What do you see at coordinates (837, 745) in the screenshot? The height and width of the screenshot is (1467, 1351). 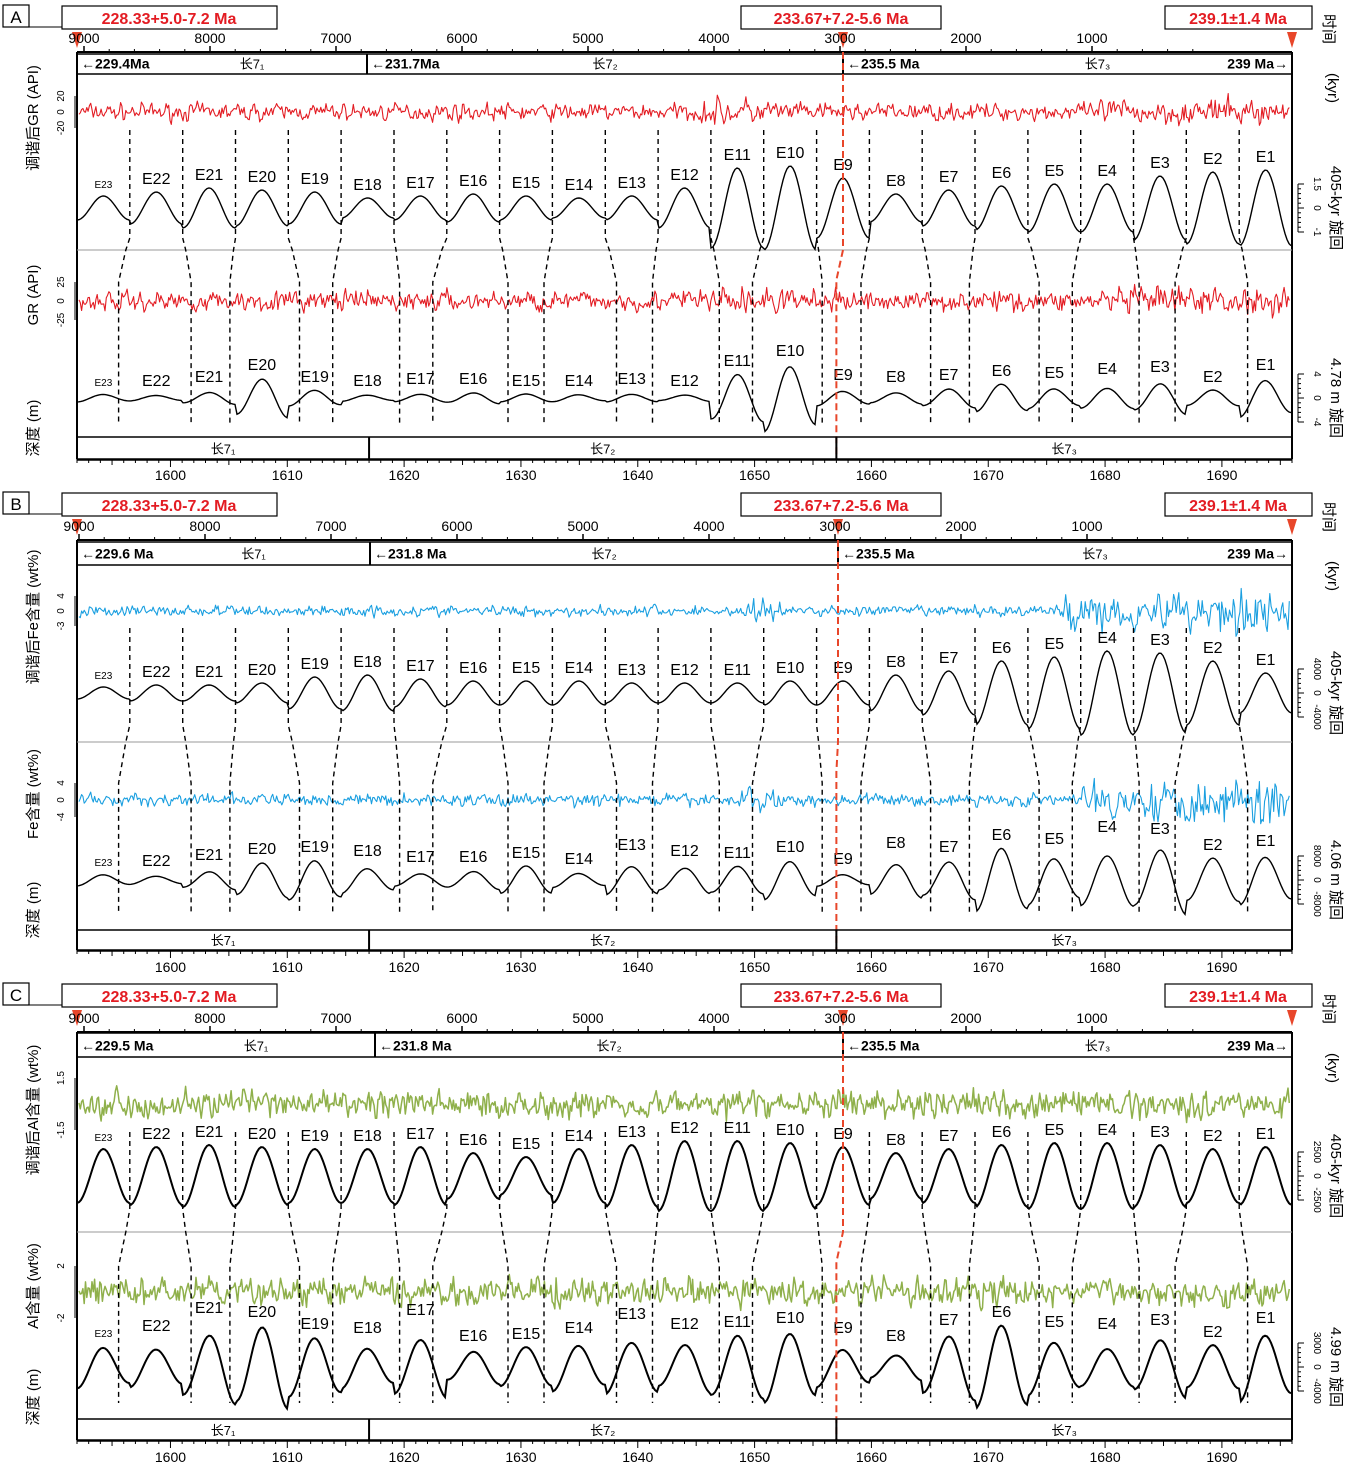 I see `red-boundary-line` at bounding box center [837, 745].